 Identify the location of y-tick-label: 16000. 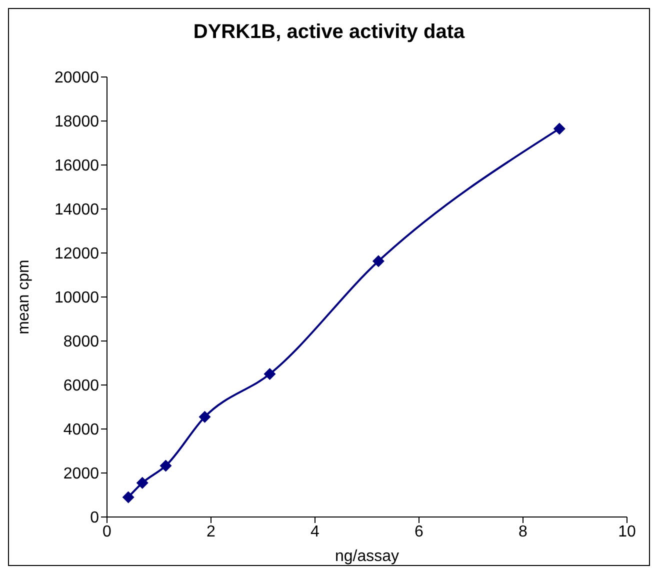
(77, 166).